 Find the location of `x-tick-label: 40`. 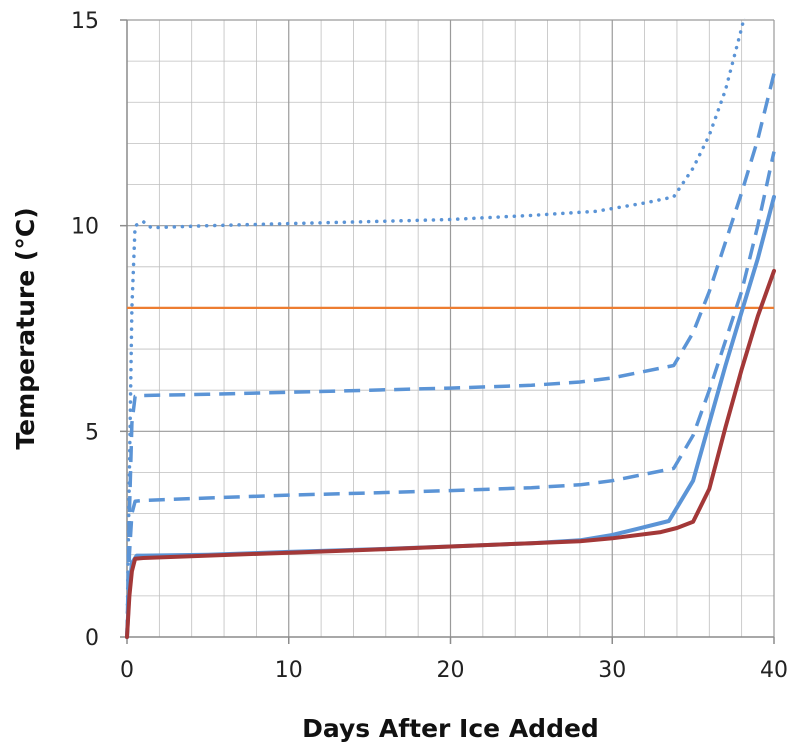

x-tick-label: 40 is located at coordinates (774, 670).